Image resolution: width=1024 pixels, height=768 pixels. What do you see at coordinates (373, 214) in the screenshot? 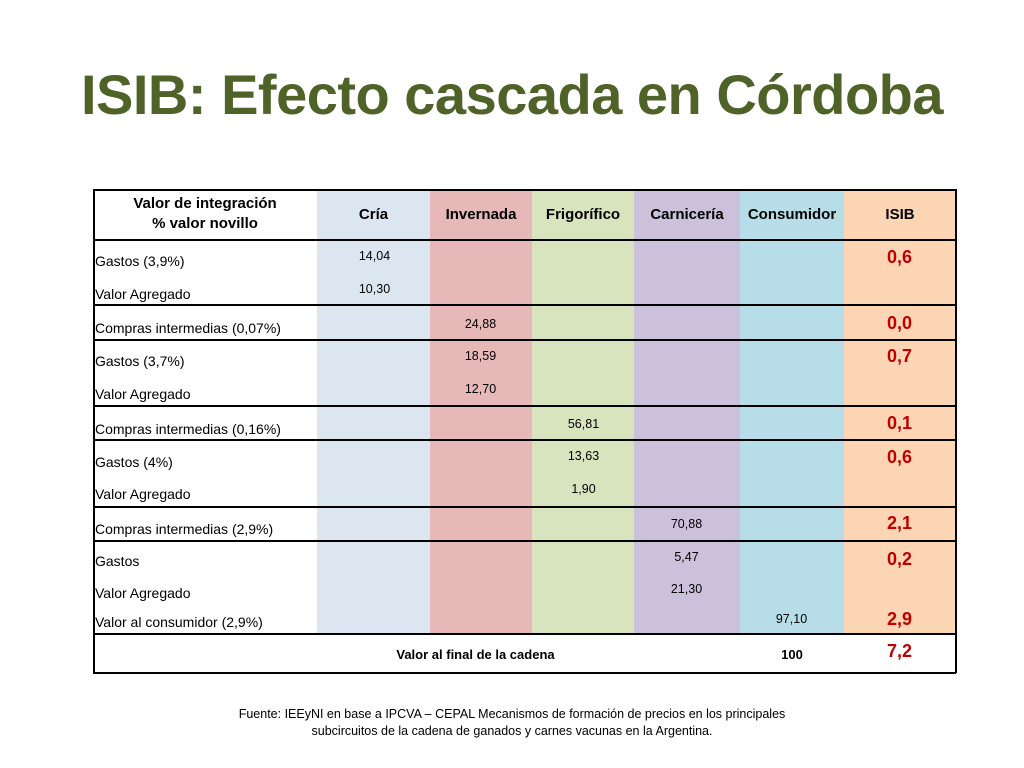
I see `header-cria: Cría` at bounding box center [373, 214].